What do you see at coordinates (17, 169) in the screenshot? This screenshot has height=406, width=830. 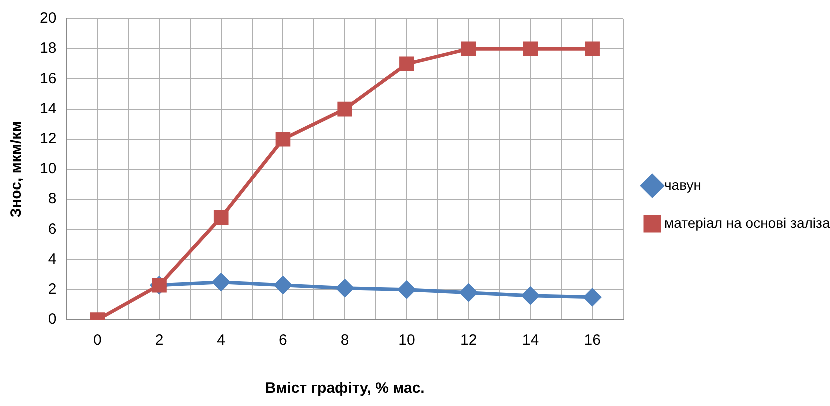 I see `y-axis-title: Знос, мкм/км` at bounding box center [17, 169].